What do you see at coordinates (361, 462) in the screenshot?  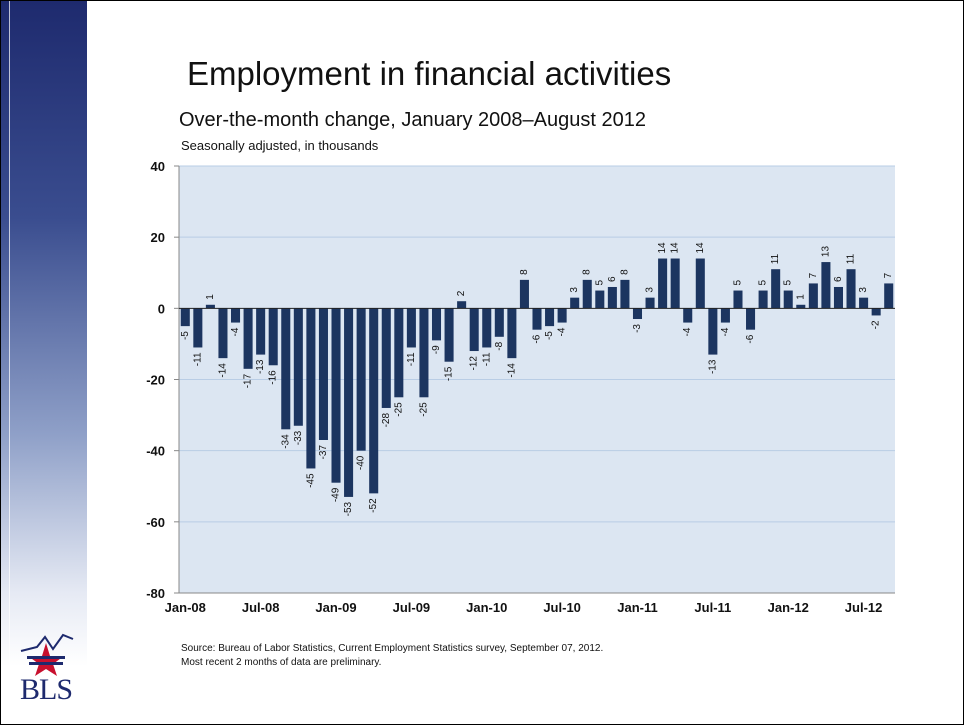 I see `data-label: -40` at bounding box center [361, 462].